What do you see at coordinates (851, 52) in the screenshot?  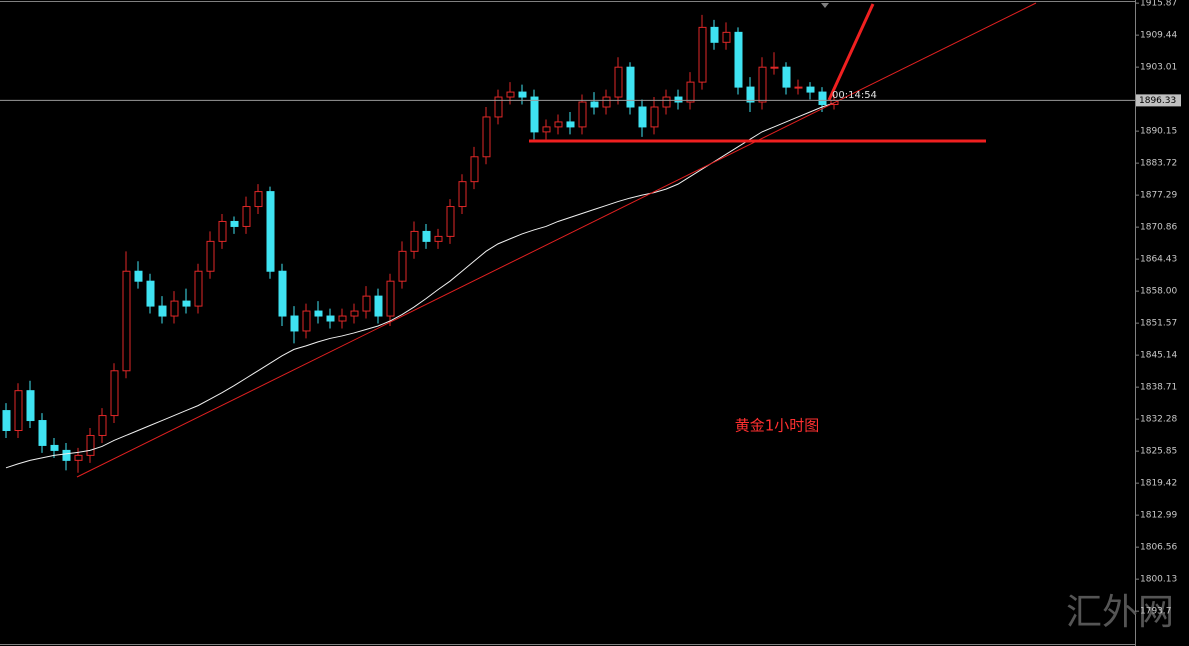 I see `projection-line` at bounding box center [851, 52].